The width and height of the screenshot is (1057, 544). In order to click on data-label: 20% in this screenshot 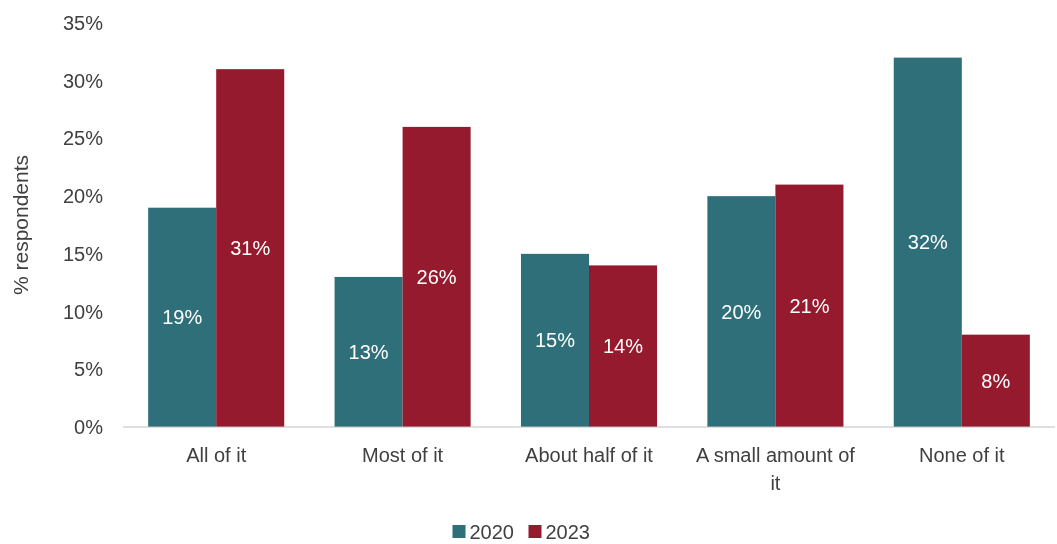, I will do `click(741, 311)`.